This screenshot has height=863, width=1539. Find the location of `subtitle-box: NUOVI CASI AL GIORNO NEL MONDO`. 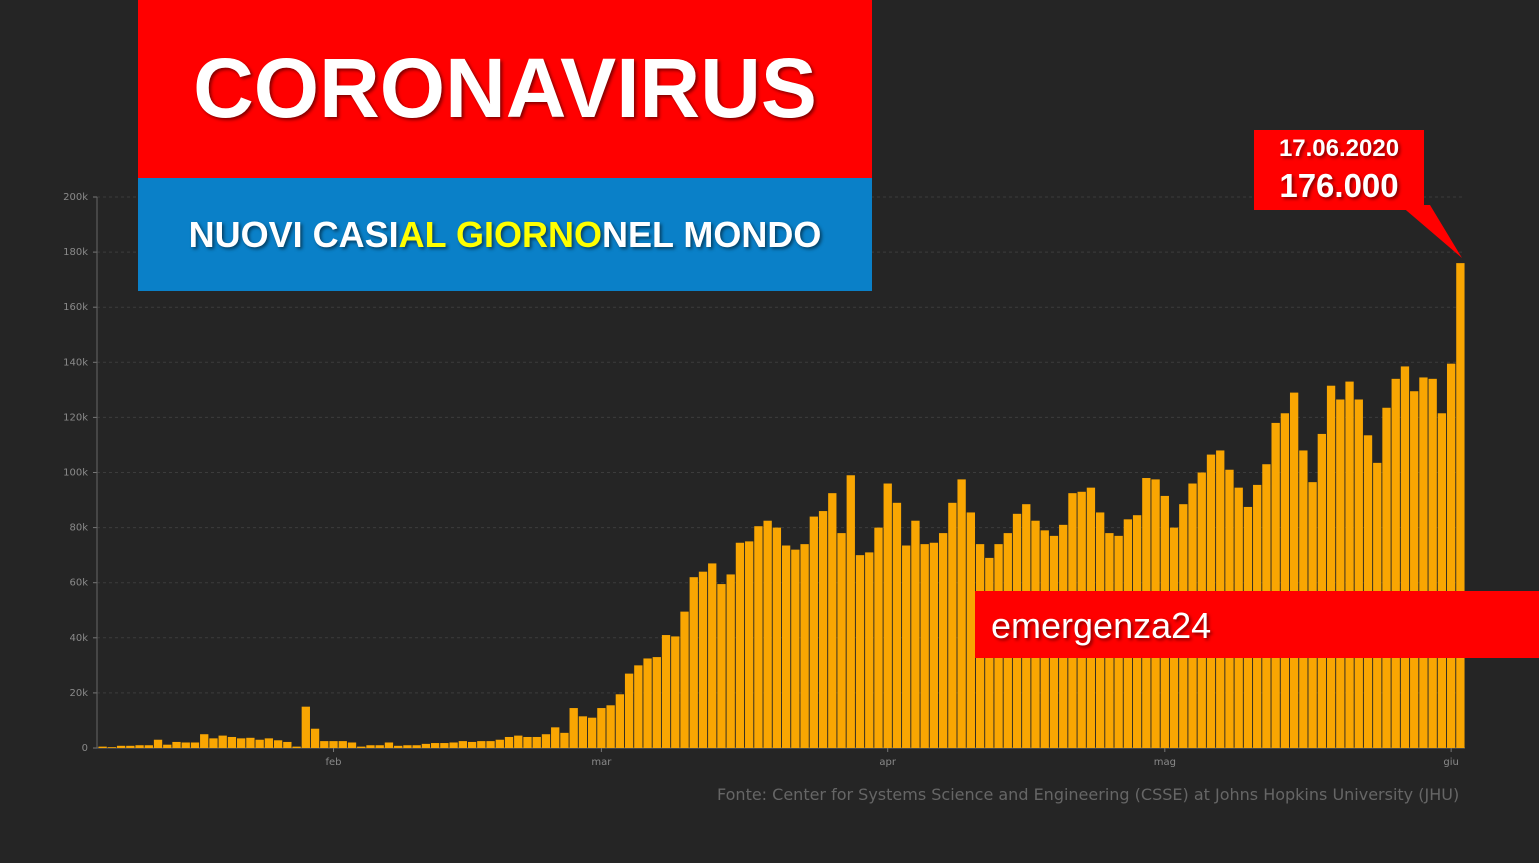

subtitle-box: NUOVI CASI AL GIORNO NEL MONDO is located at coordinates (505, 234).